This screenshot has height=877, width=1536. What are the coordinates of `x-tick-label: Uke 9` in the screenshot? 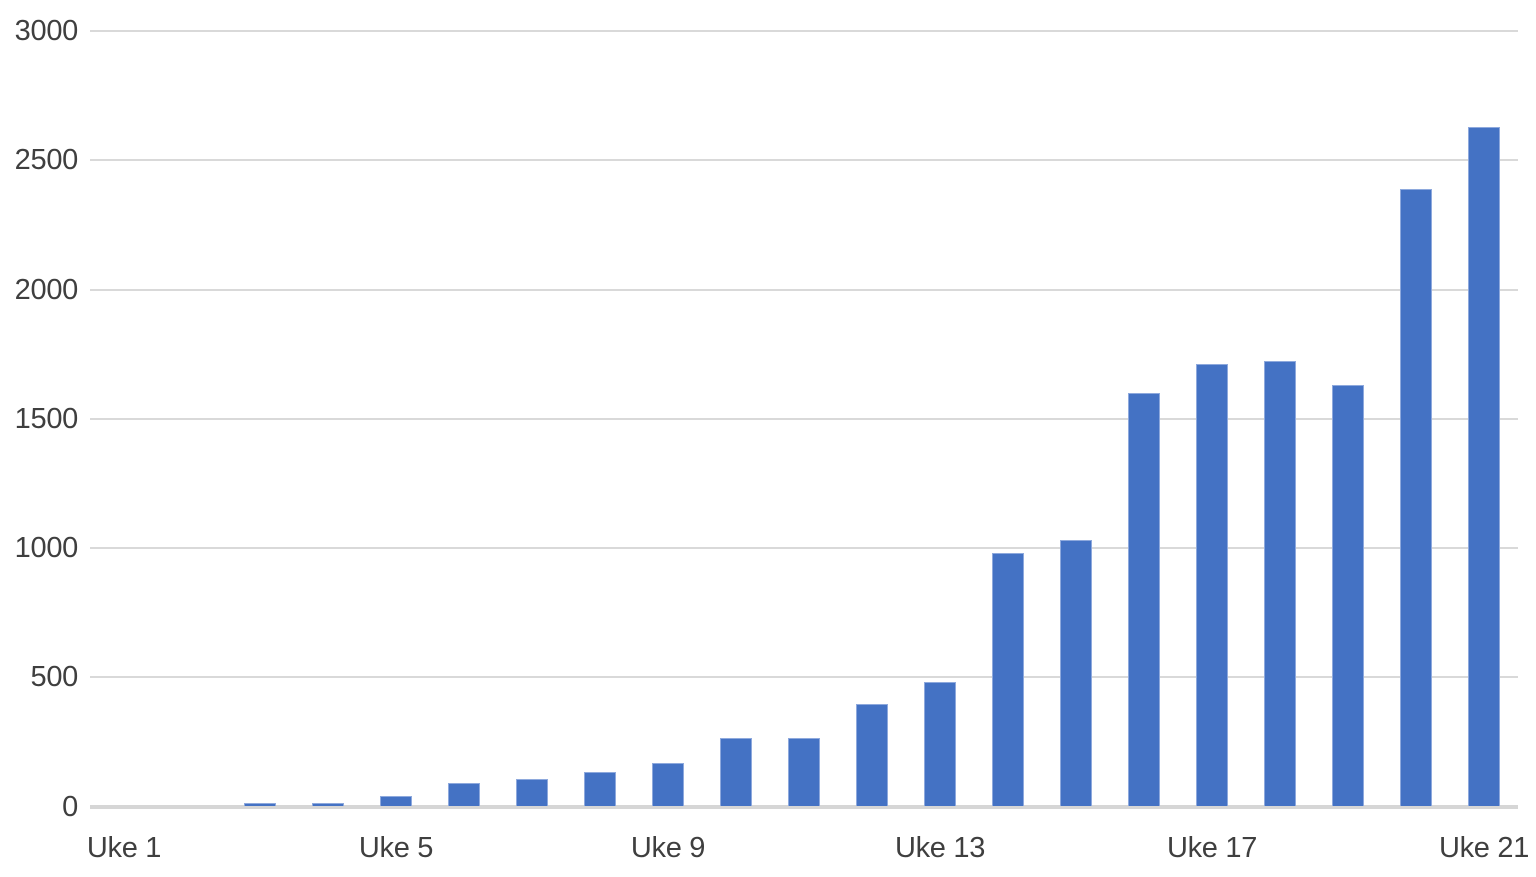 It's located at (668, 848).